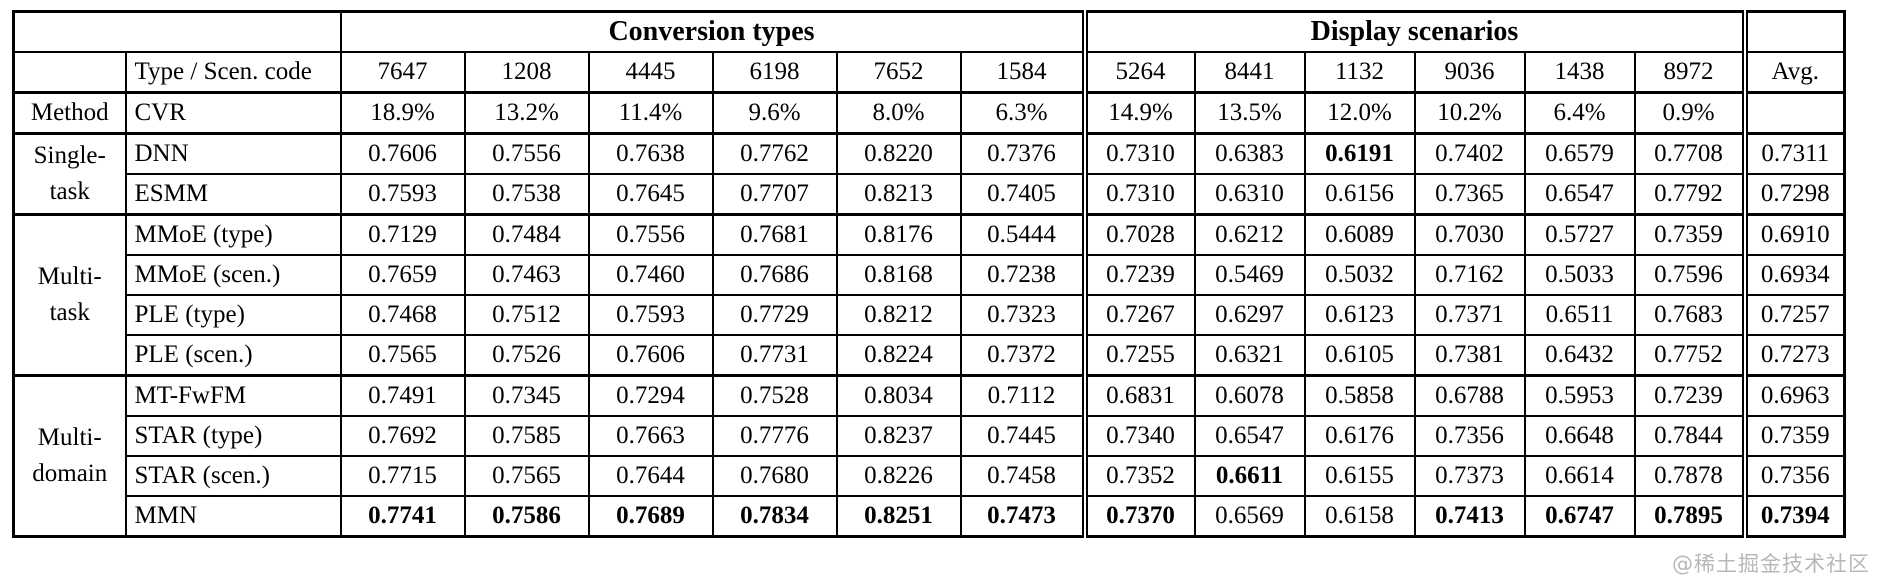 The height and width of the screenshot is (586, 1890). Describe the element at coordinates (1022, 275) in the screenshot. I see `value-cell: 0.7238` at that location.